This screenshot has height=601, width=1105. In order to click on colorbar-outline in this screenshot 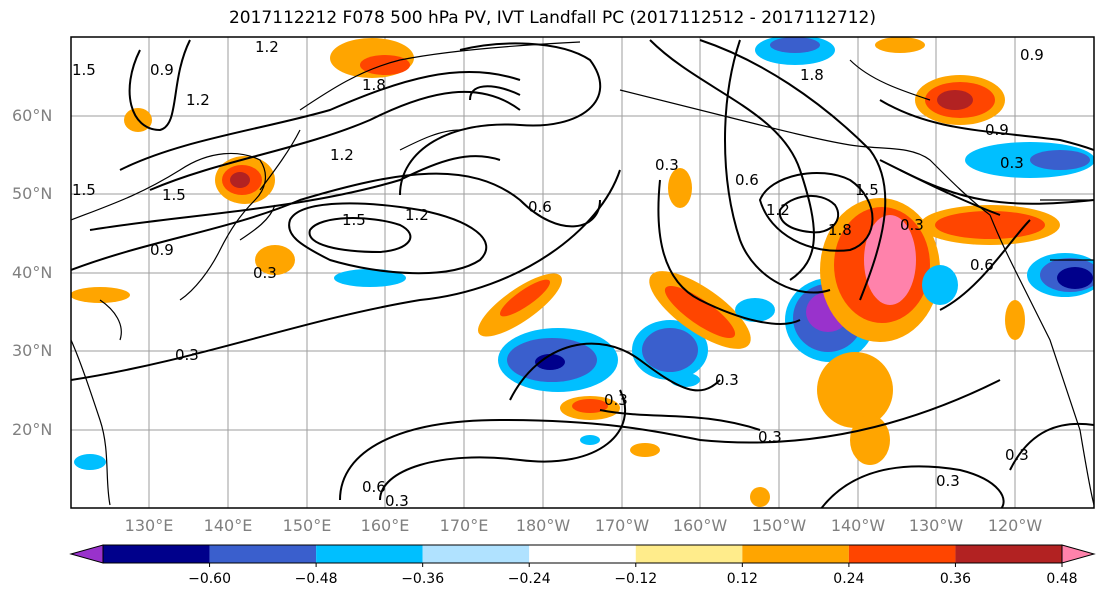, I will do `click(582, 554)`.